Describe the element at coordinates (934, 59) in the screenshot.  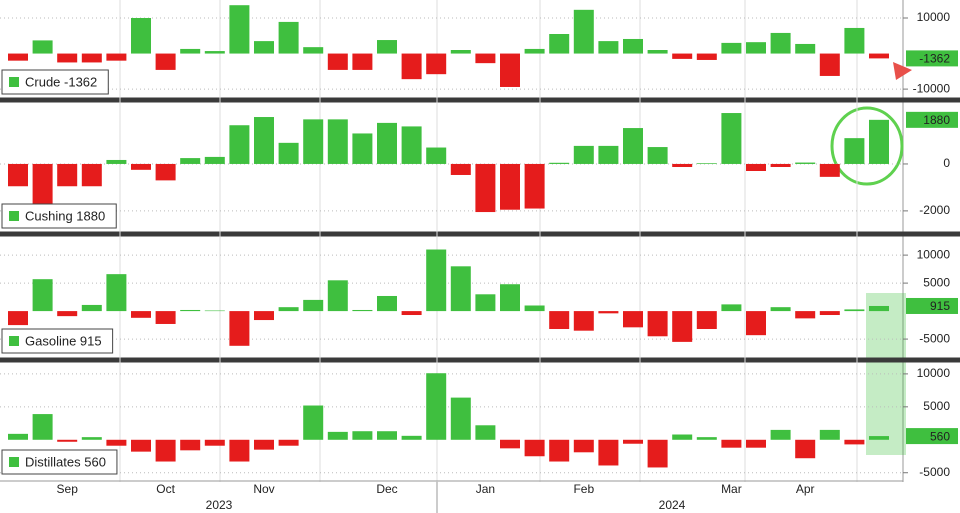
I see `last-value-label: -1362` at that location.